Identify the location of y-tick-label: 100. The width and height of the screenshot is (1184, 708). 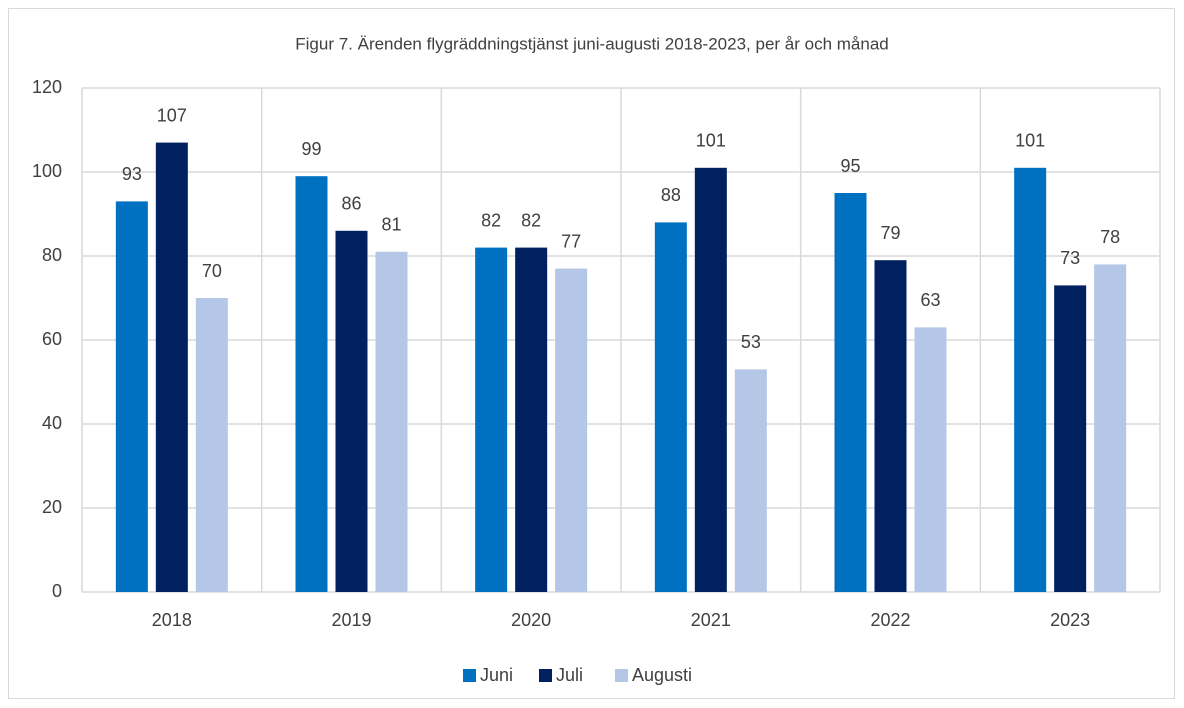
(47, 171).